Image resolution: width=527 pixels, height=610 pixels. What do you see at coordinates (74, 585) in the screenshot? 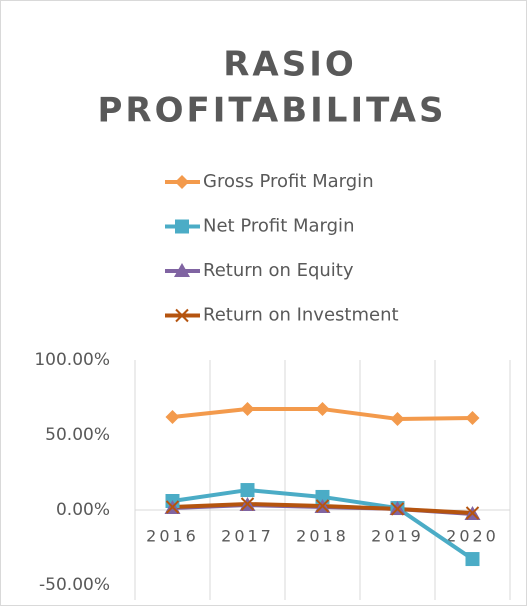
I see `y-tick-label: -50.00%` at bounding box center [74, 585].